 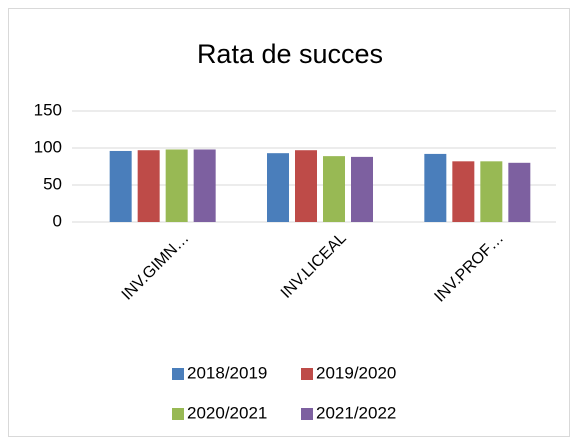 What do you see at coordinates (290, 54) in the screenshot?
I see `chart-title: Rata de succes` at bounding box center [290, 54].